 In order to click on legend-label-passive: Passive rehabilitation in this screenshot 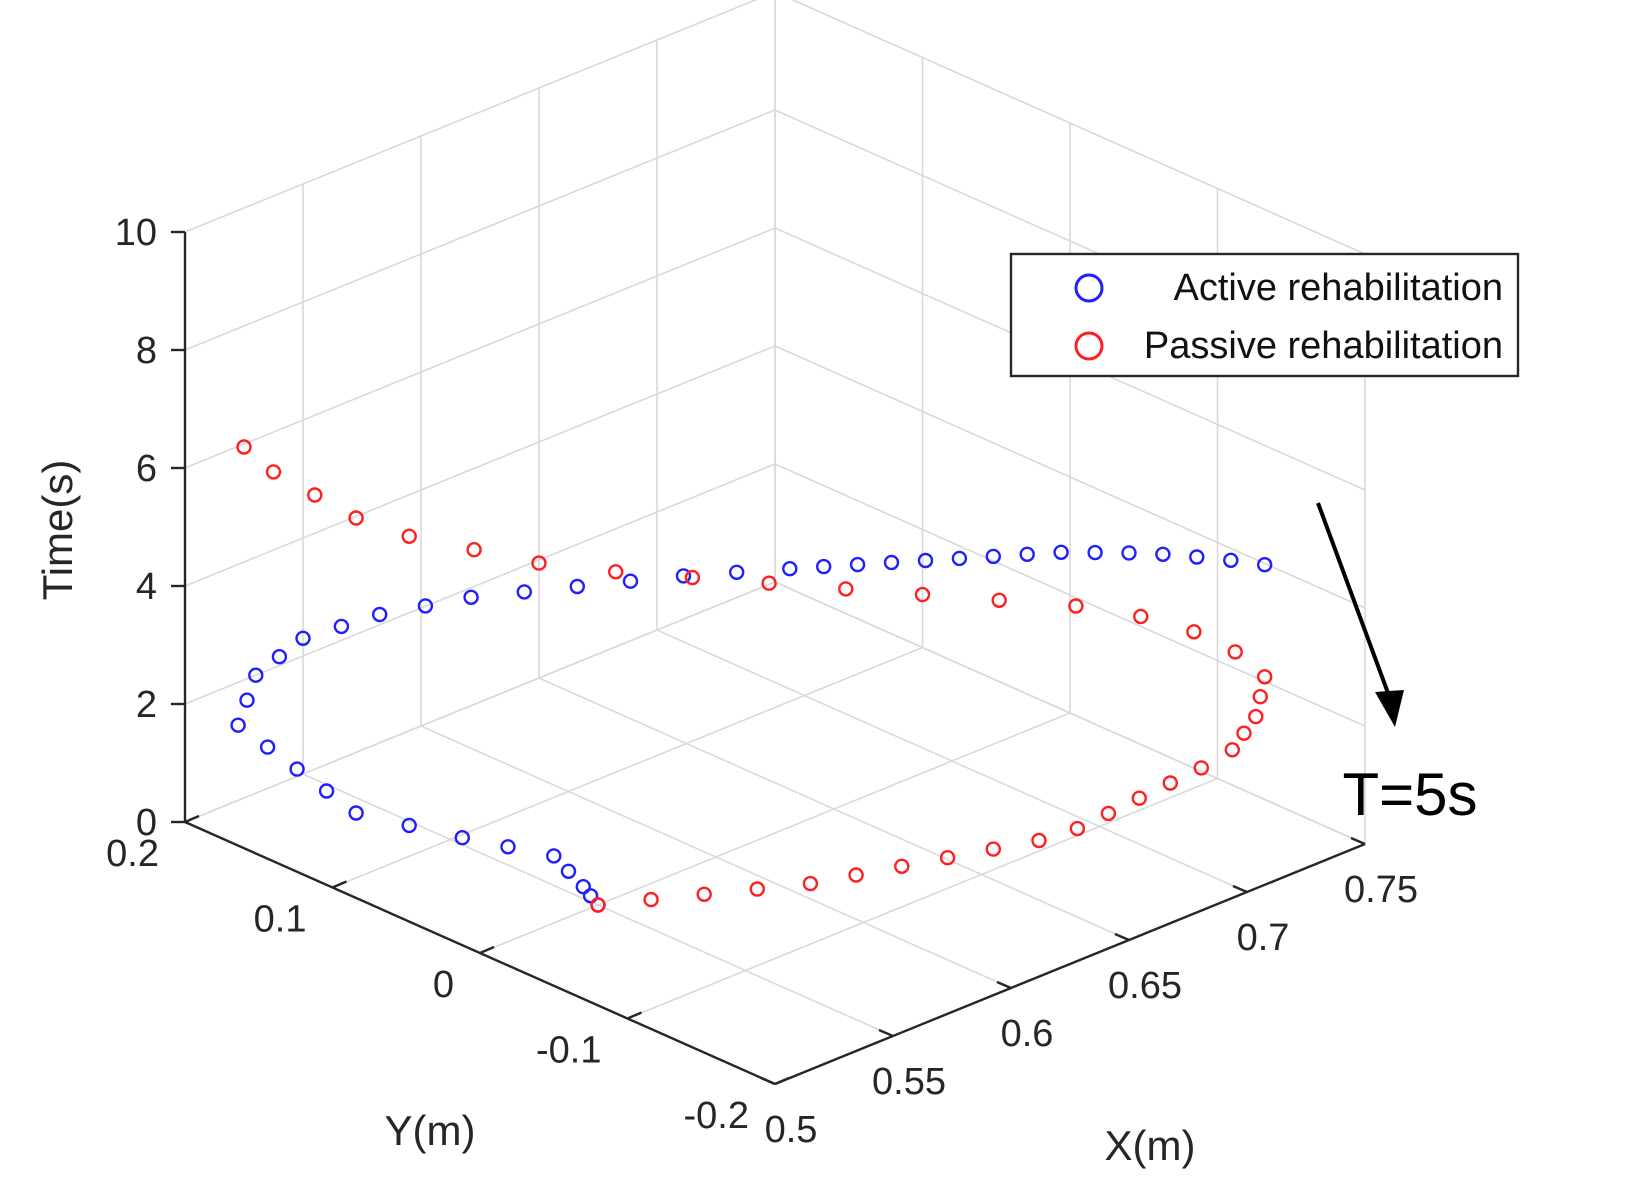, I will do `click(1323, 346)`.